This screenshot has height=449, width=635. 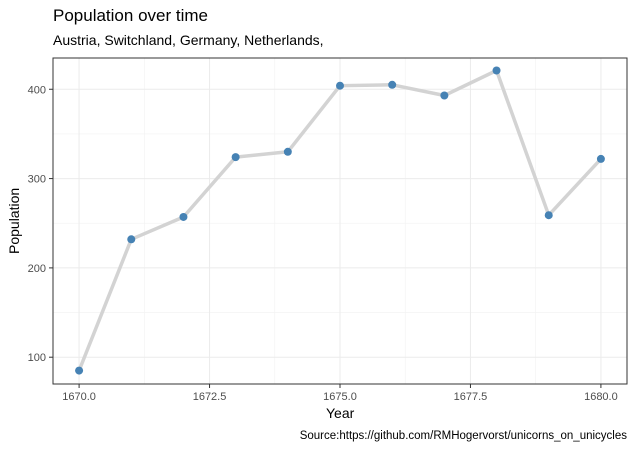 What do you see at coordinates (340, 413) in the screenshot?
I see `x-axis-label: Year` at bounding box center [340, 413].